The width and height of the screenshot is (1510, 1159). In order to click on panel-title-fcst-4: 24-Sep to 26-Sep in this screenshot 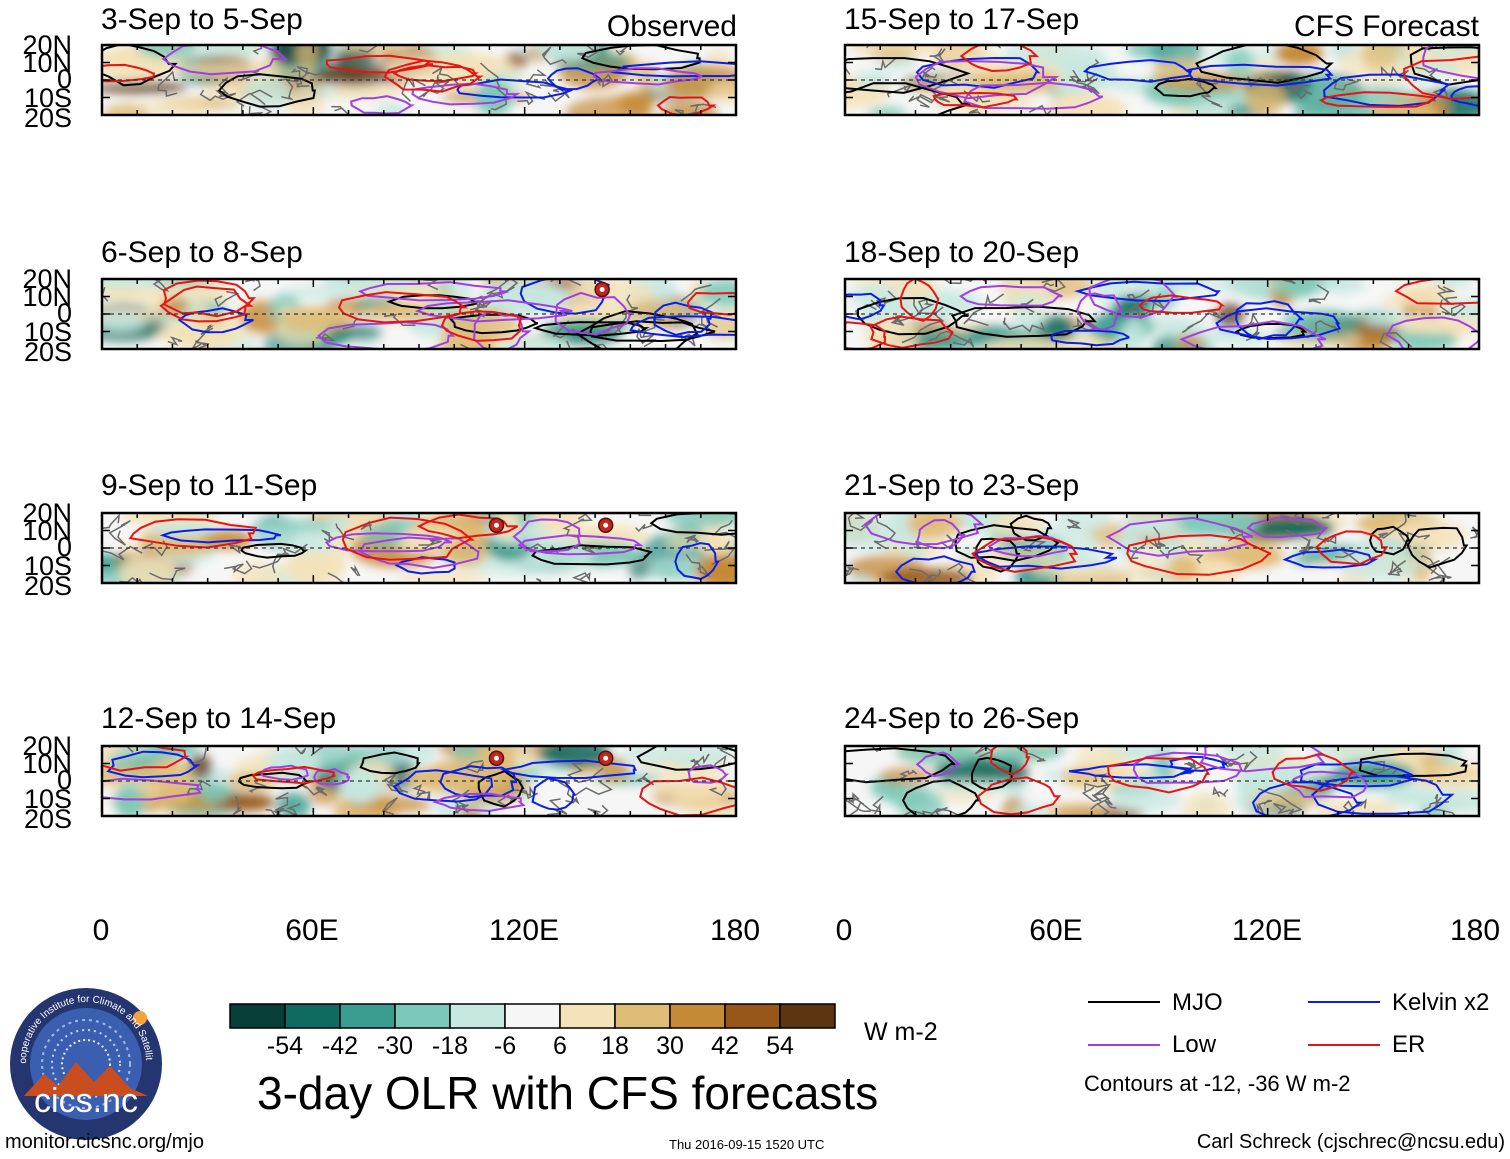, I will do `click(962, 718)`.